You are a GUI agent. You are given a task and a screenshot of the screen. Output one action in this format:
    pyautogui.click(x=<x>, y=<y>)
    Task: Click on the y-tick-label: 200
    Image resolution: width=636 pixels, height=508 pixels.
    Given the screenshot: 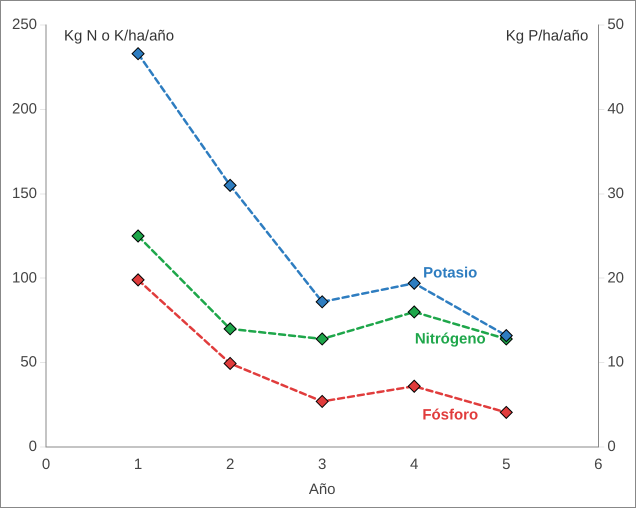 What is the action you would take?
    pyautogui.click(x=25, y=109)
    